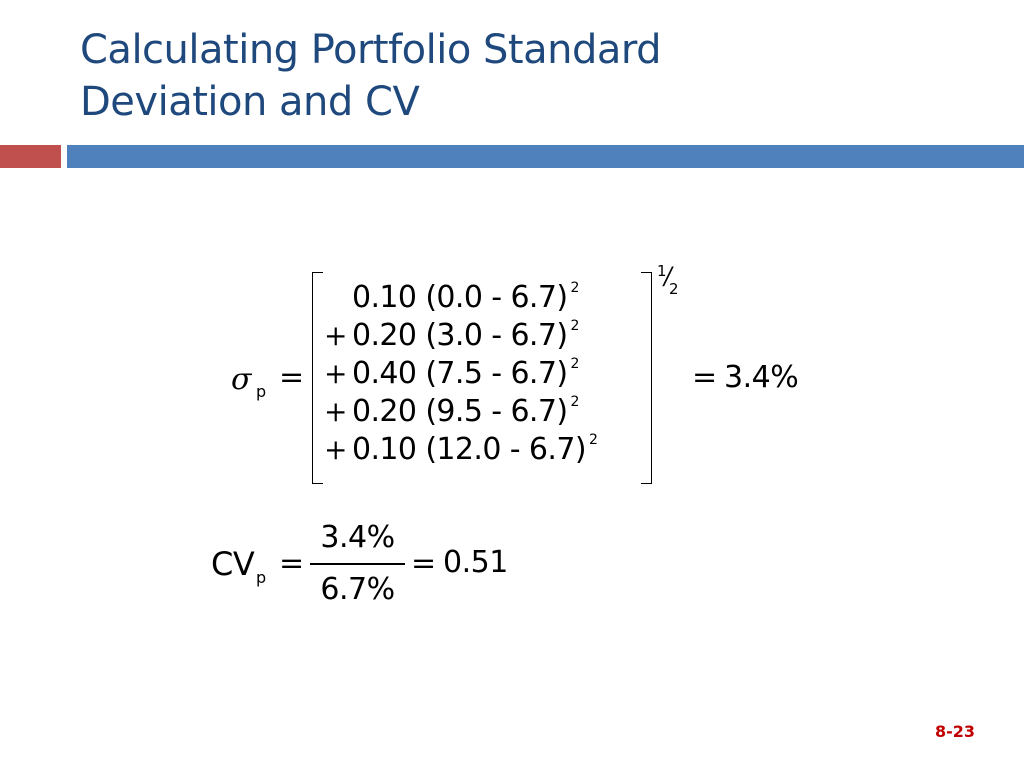  What do you see at coordinates (261, 391) in the screenshot?
I see `sigma-subscript: p` at bounding box center [261, 391].